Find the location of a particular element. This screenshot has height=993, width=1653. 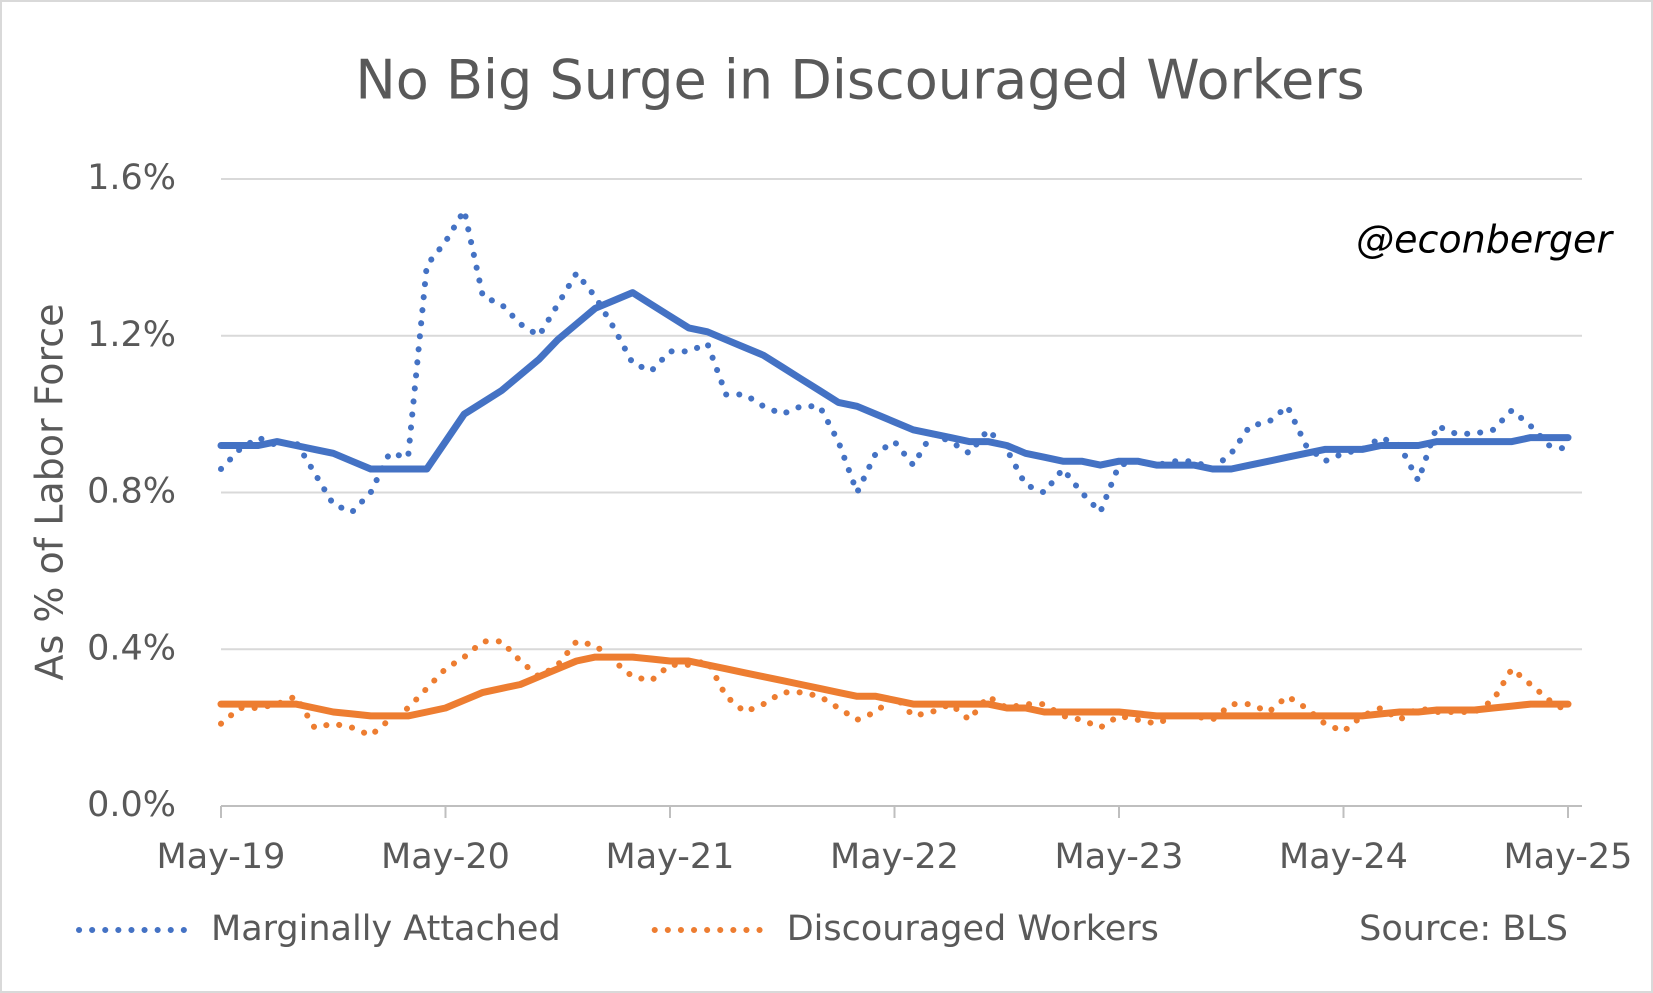

x-tick-label: May-19 is located at coordinates (221, 857).